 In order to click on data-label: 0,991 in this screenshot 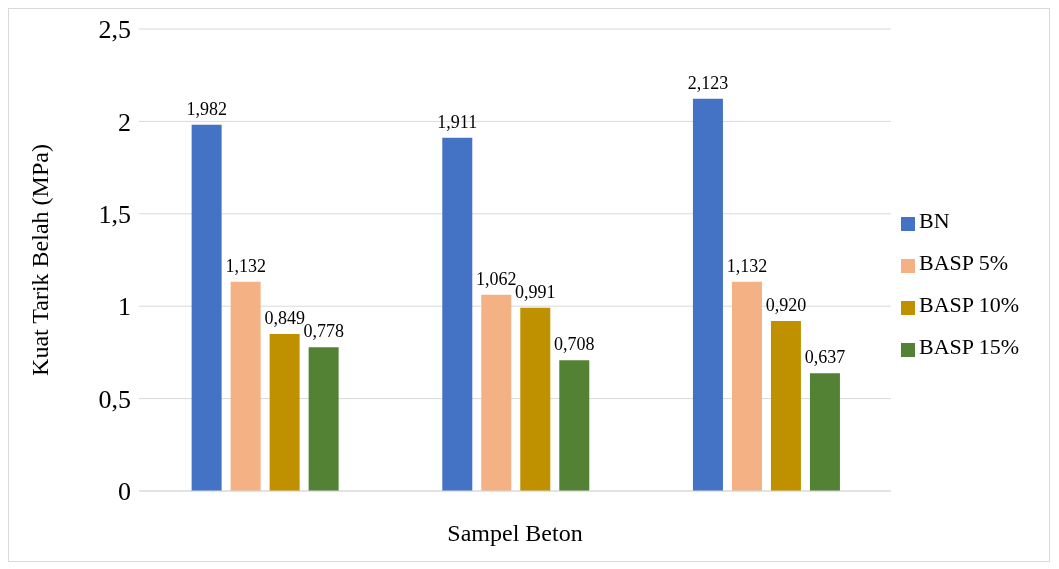, I will do `click(535, 291)`.